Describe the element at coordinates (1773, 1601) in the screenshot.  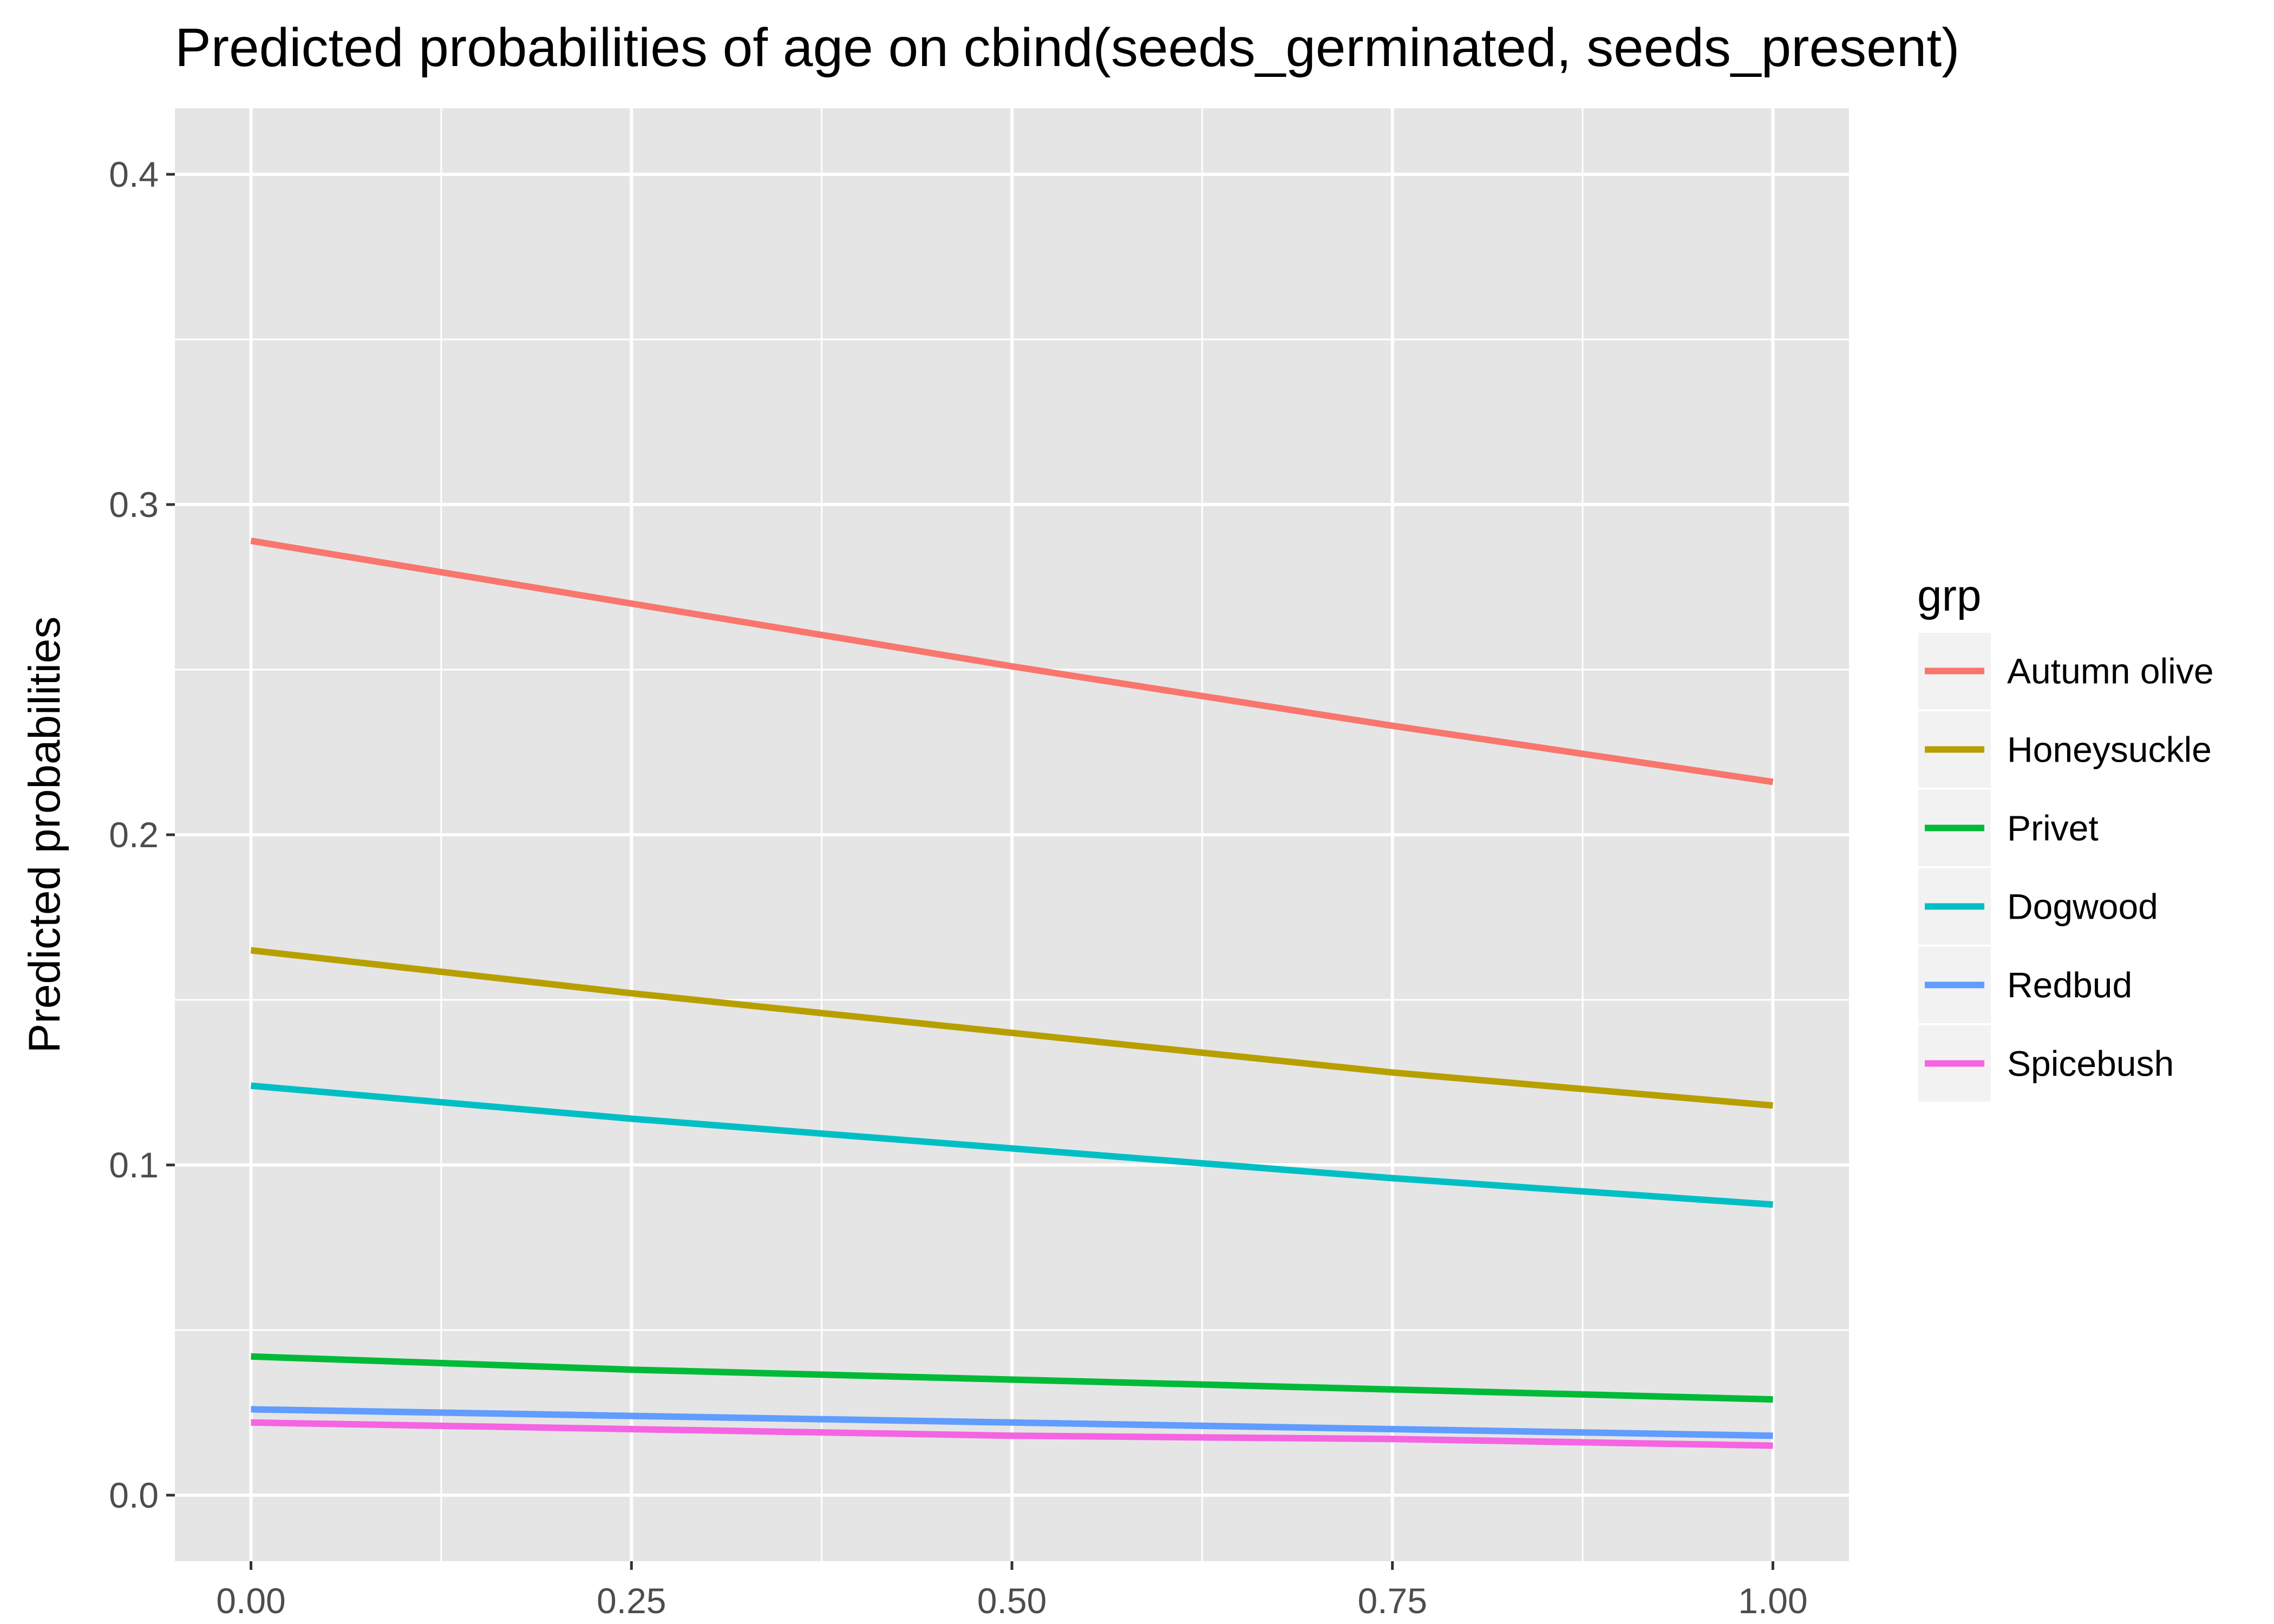
I see `x-tick-label: 1.00` at that location.